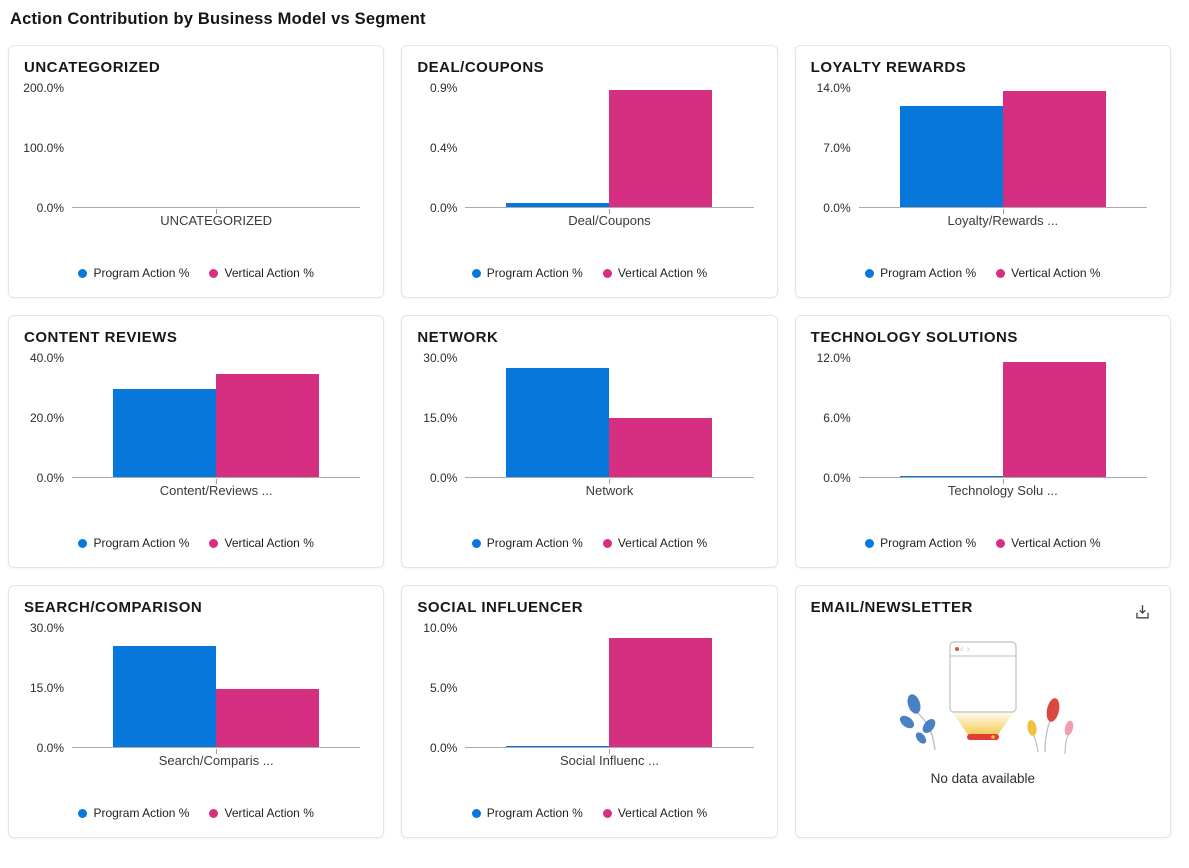 The image size is (1189, 868). What do you see at coordinates (982, 778) in the screenshot?
I see `no-data-message: No data available` at bounding box center [982, 778].